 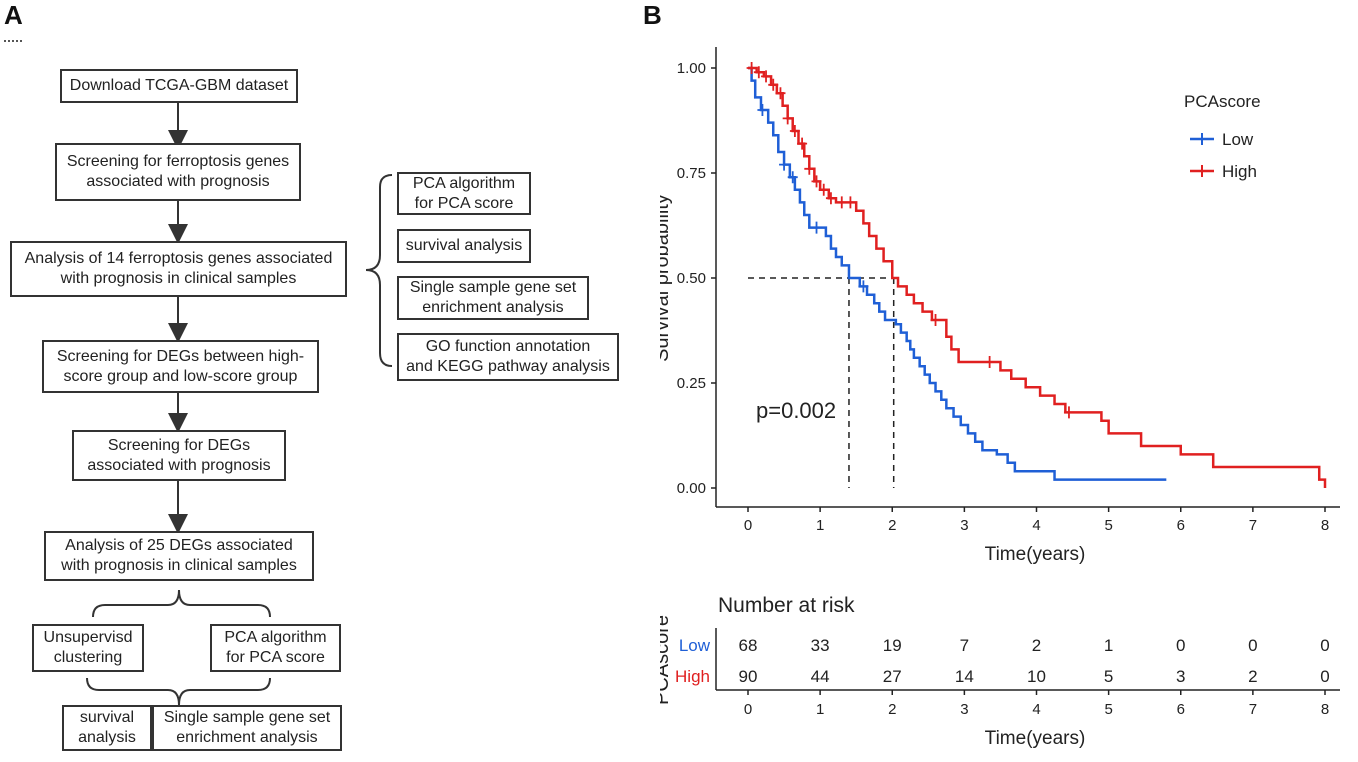 What do you see at coordinates (275, 648) in the screenshot?
I see `branch-step-pca: PCA algorithm for PCA score` at bounding box center [275, 648].